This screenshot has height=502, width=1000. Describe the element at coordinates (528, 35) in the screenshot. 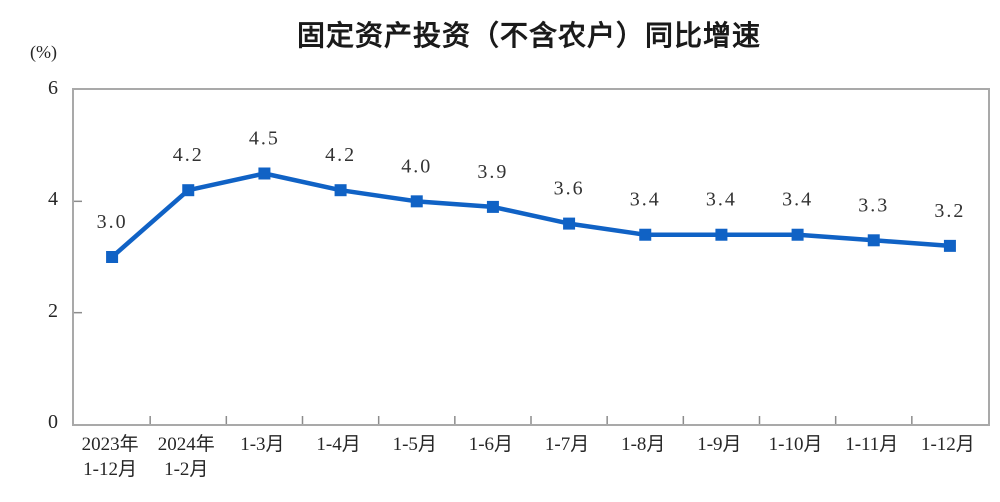

I see `chart-title: 固定资产投资（不含农户）同比增速` at that location.